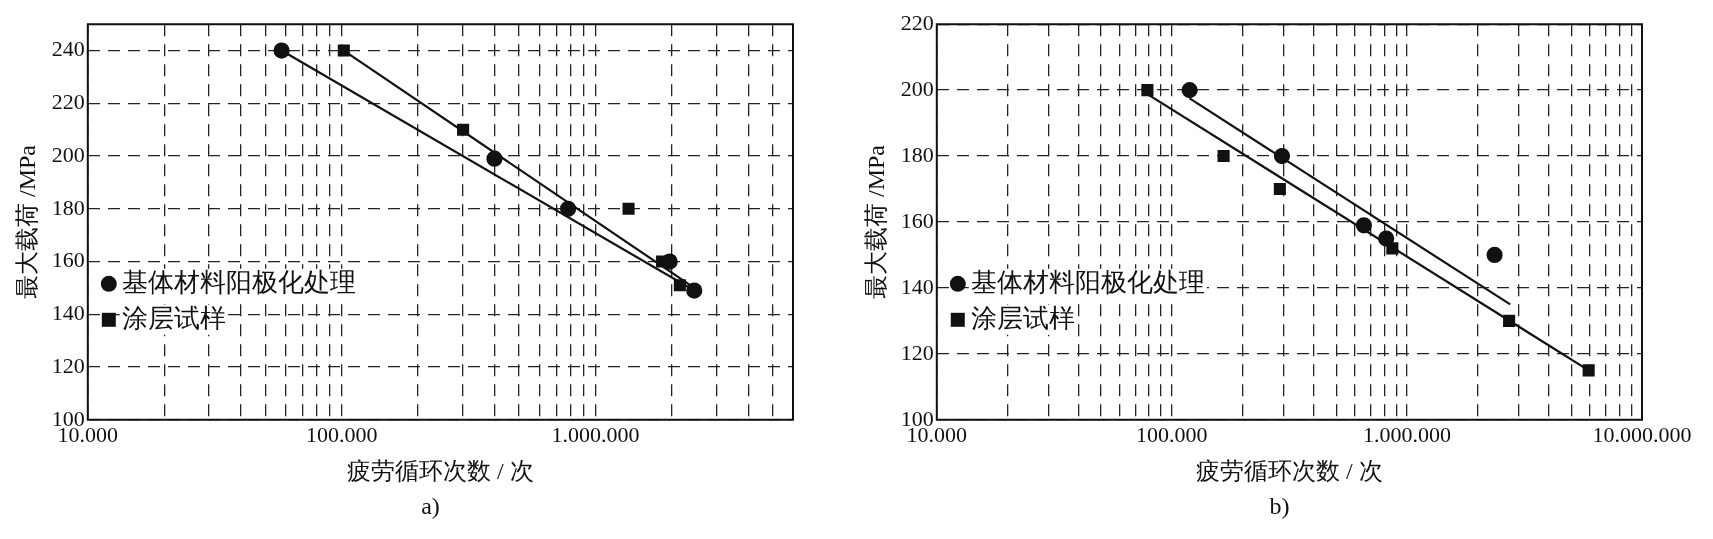 The image size is (1713, 539). I want to click on y-tick-label: 240, so click(68, 49).